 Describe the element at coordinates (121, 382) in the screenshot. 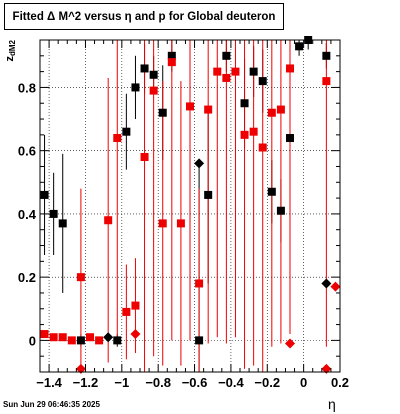

I see `x-tick-label: −1` at that location.